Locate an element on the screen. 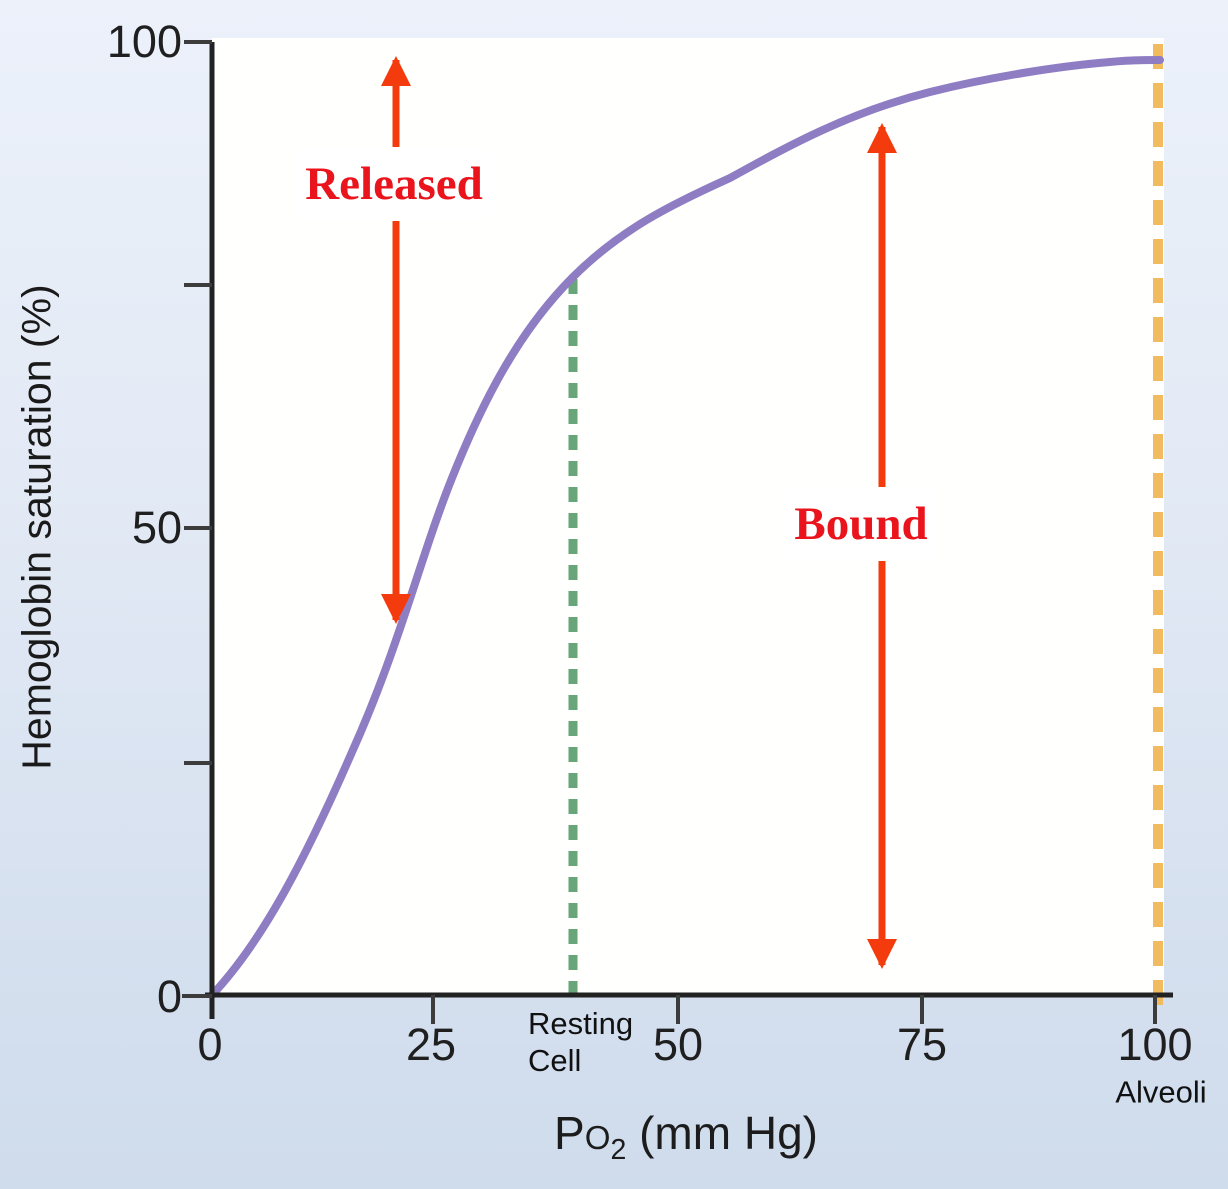 The image size is (1228, 1189). x-tick-label-0: 0 is located at coordinates (210, 1044).